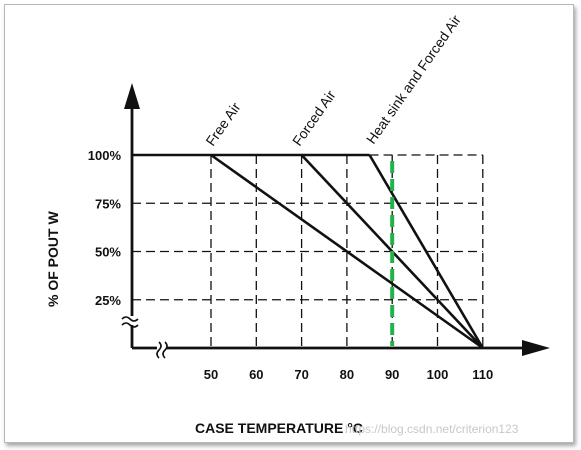 The image size is (581, 450). I want to click on x-tick-label-110: 110, so click(482, 374).